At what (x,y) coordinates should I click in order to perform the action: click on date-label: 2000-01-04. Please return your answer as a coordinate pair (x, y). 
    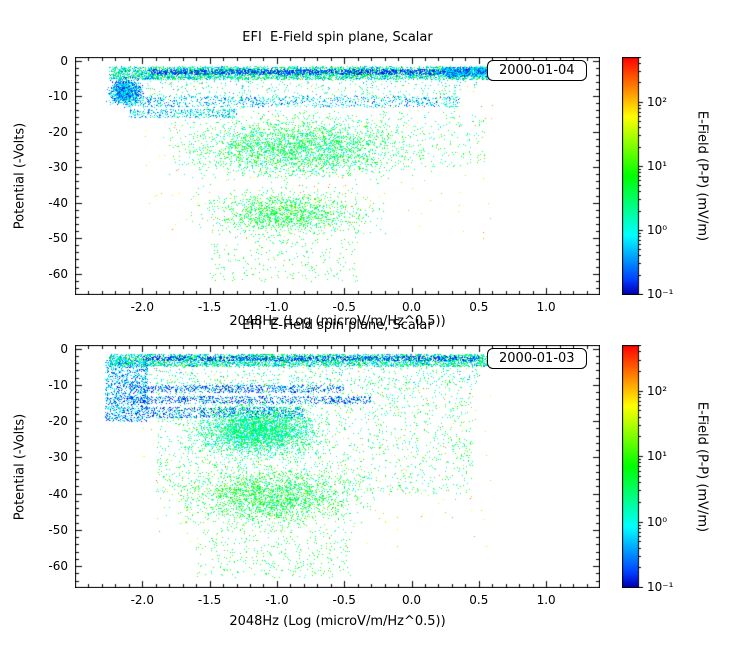
    Looking at the image, I should click on (537, 70).